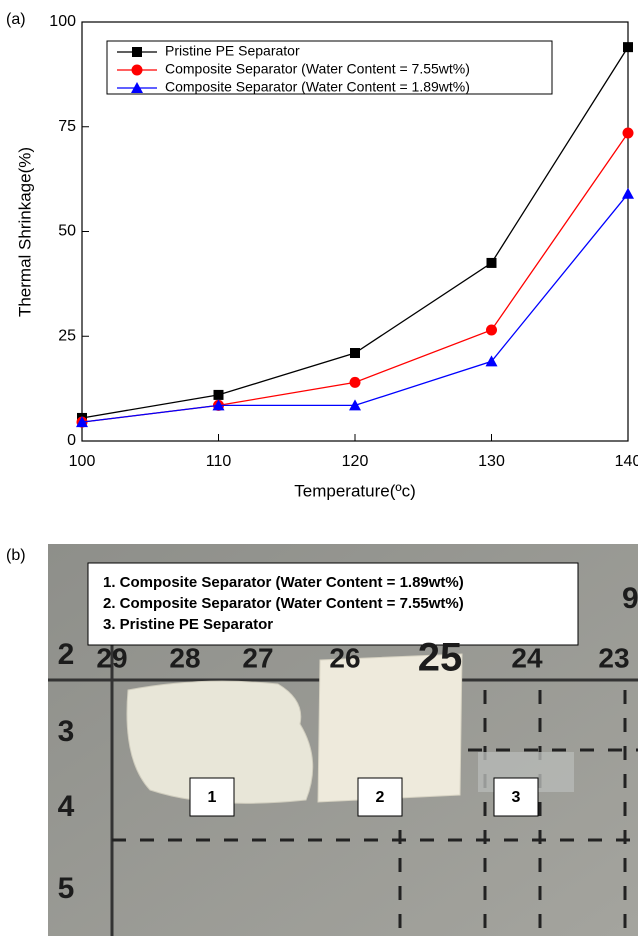 The image size is (638, 936). Describe the element at coordinates (355, 461) in the screenshot. I see `x-tick-label: 120` at that location.